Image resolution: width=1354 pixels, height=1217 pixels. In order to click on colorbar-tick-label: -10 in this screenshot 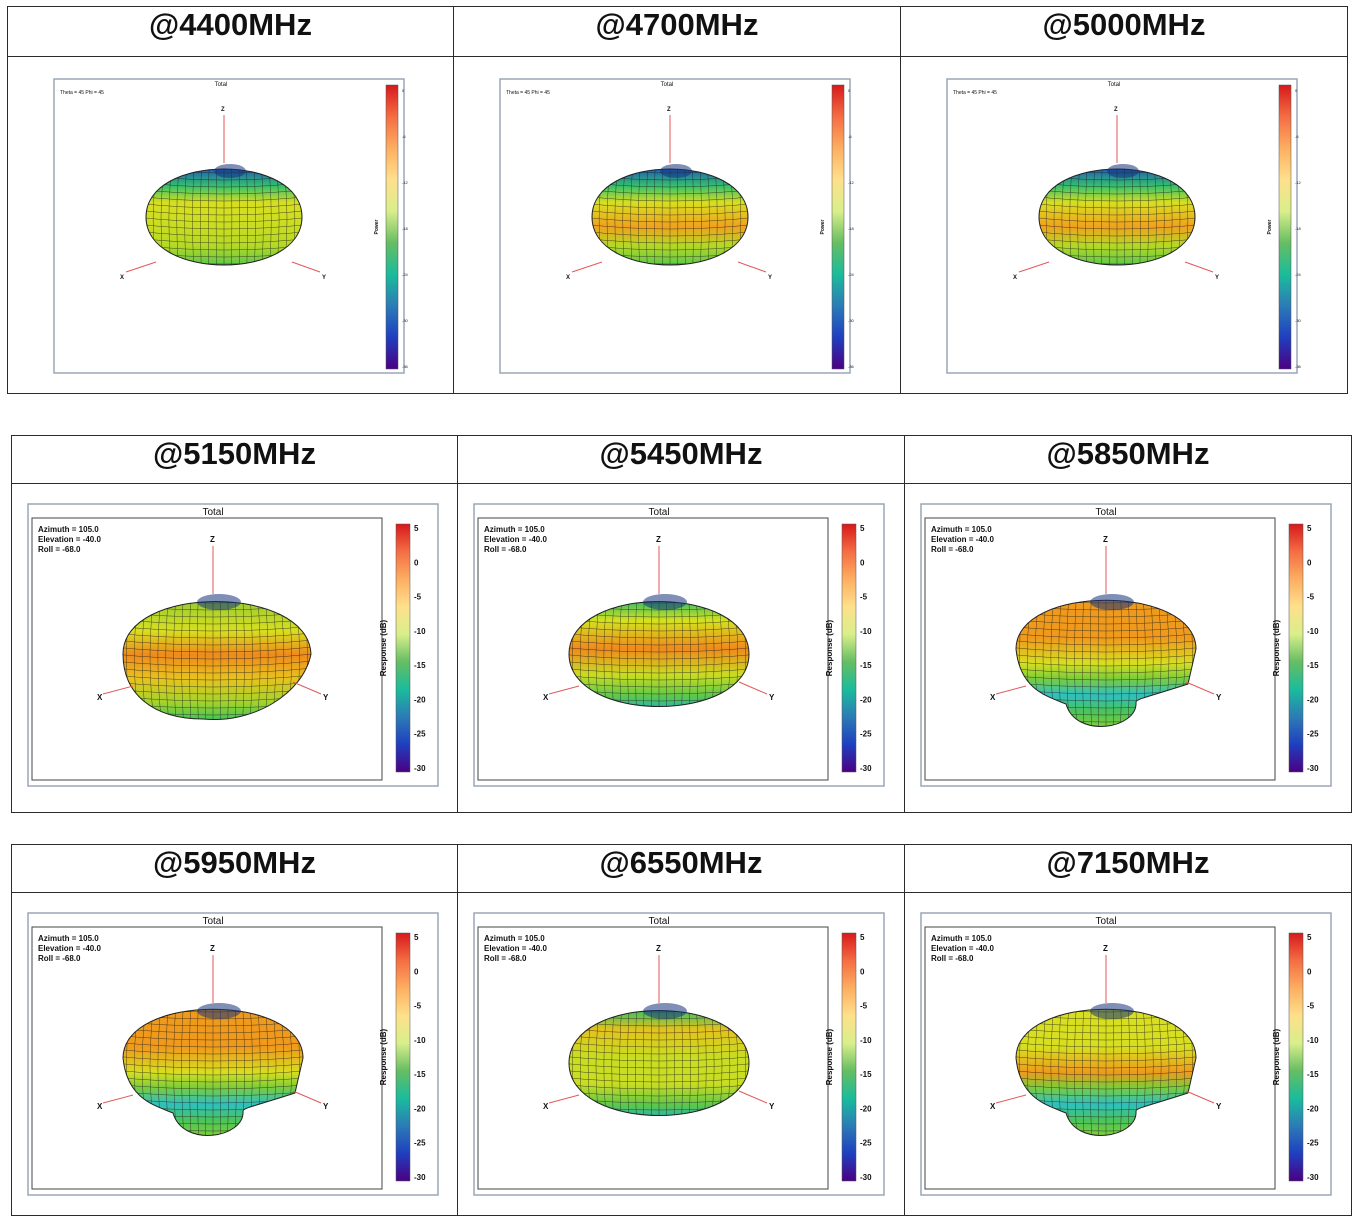, I will do `click(866, 1040)`.